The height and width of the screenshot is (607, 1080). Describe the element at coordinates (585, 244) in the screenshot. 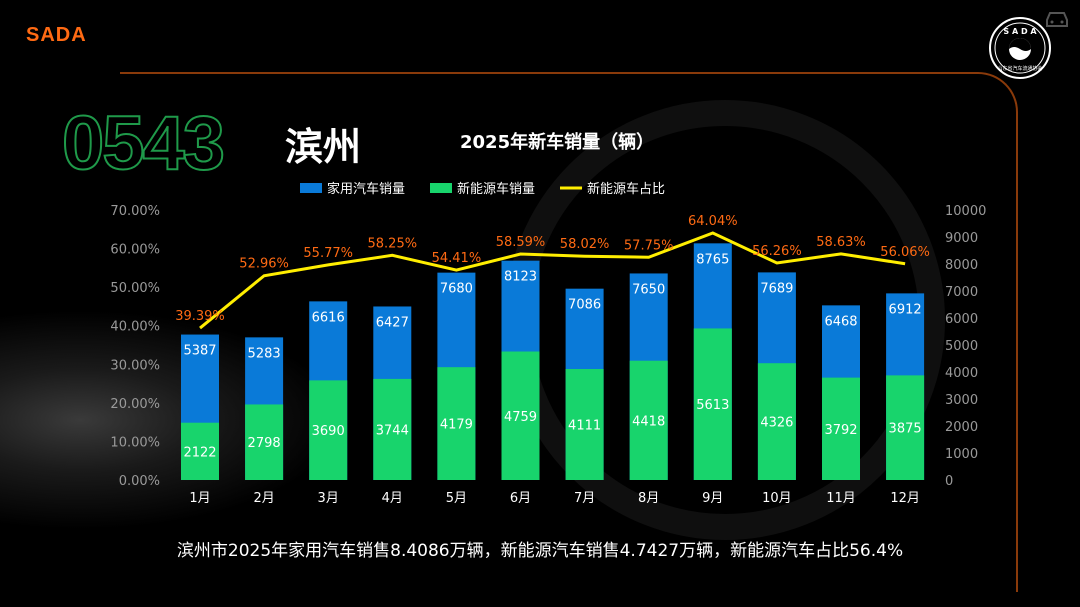

I see `share-value-label: 58.02%` at that location.